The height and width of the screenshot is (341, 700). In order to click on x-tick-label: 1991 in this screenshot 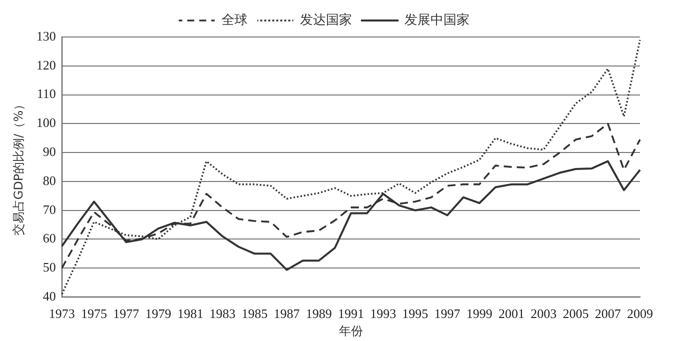, I will do `click(351, 314)`.